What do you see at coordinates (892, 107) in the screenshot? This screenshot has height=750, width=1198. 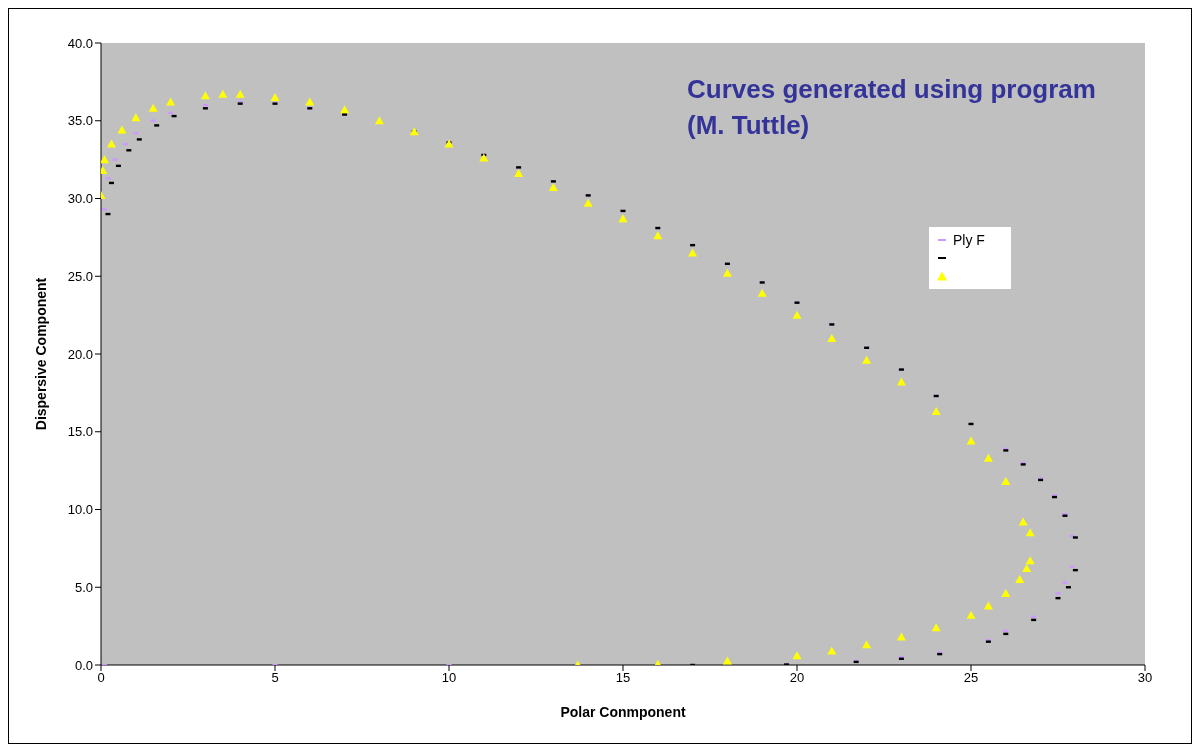 I see `annotation: Curves generated using program (M. Tuttle)` at bounding box center [892, 107].